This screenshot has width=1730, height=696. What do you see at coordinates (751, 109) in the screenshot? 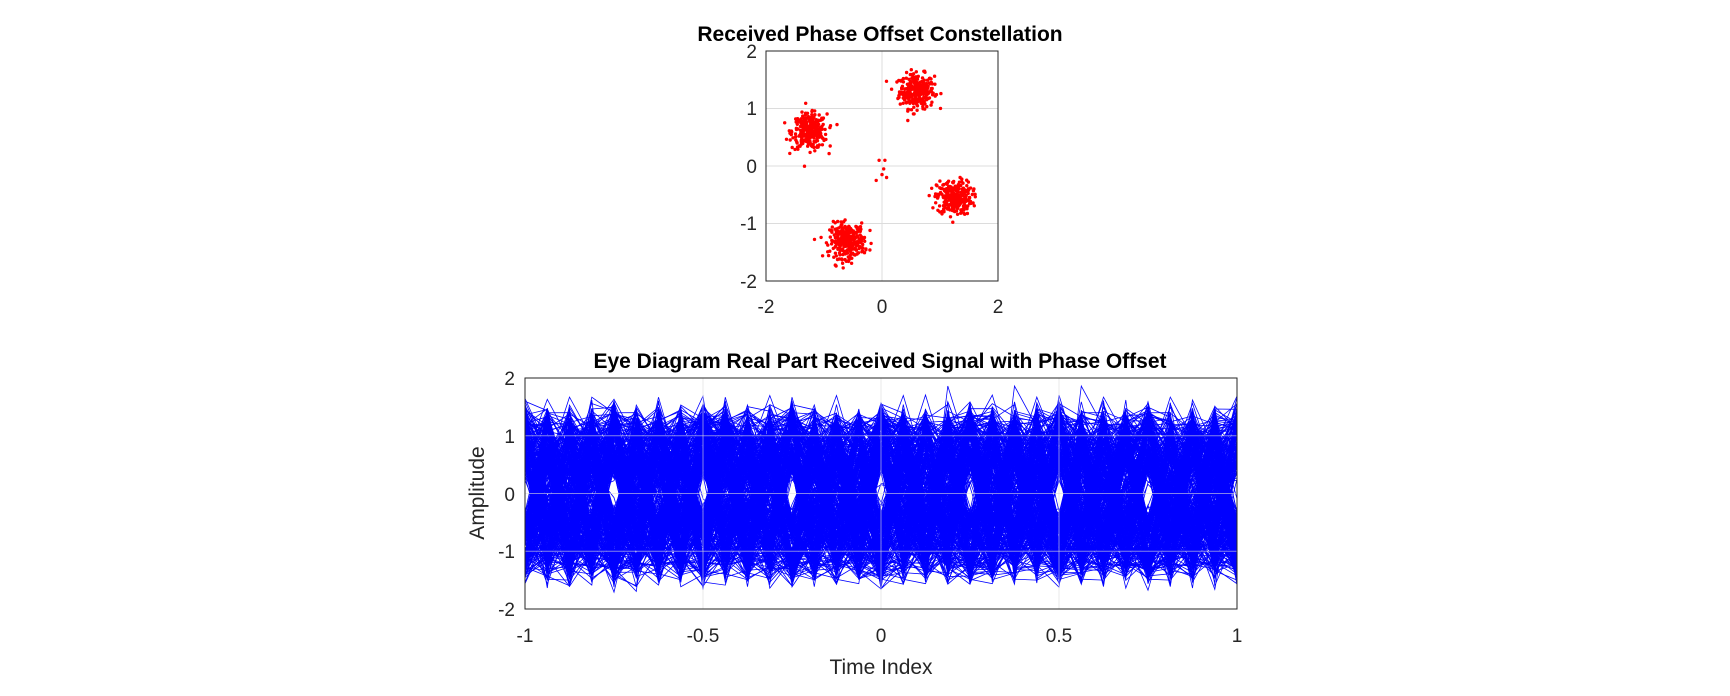
I see `constellation-ytick-label: 1` at bounding box center [751, 109].